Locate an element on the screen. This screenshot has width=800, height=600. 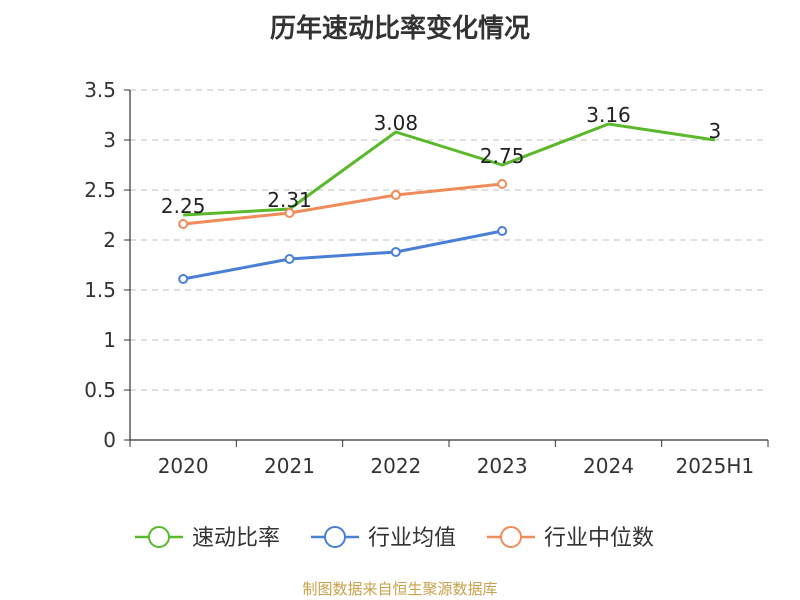
x-tick-label: 2020 is located at coordinates (183, 466).